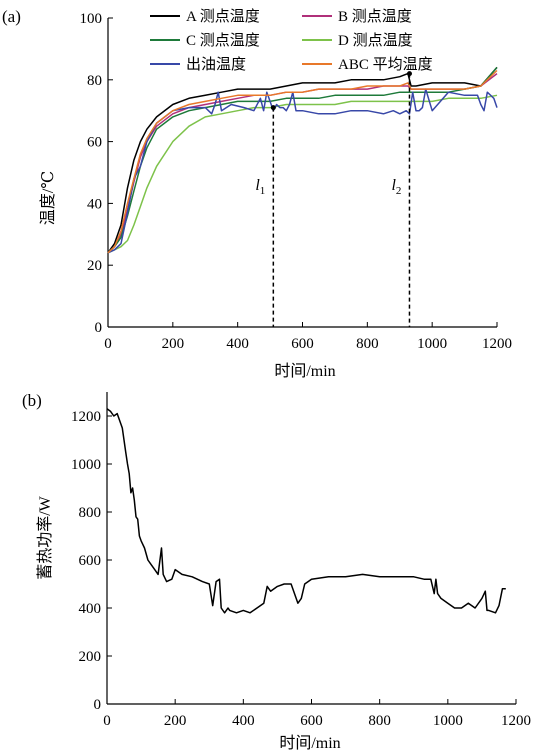 This screenshot has width=559, height=756. Describe the element at coordinates (94, 81) in the screenshot. I see `y-tick-label: 80` at that location.